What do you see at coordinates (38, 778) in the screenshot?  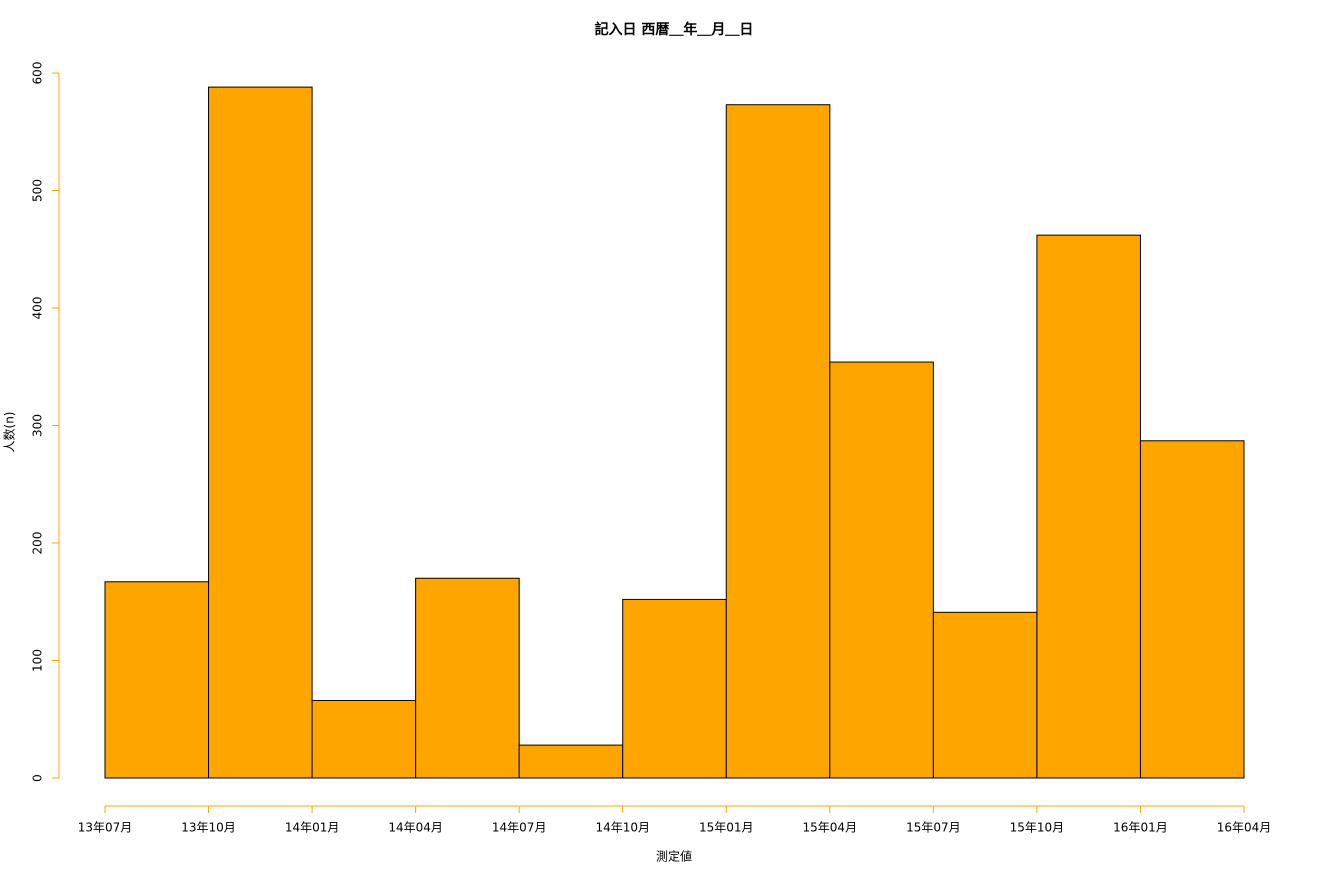 I see `y-tick-label: 0` at bounding box center [38, 778].